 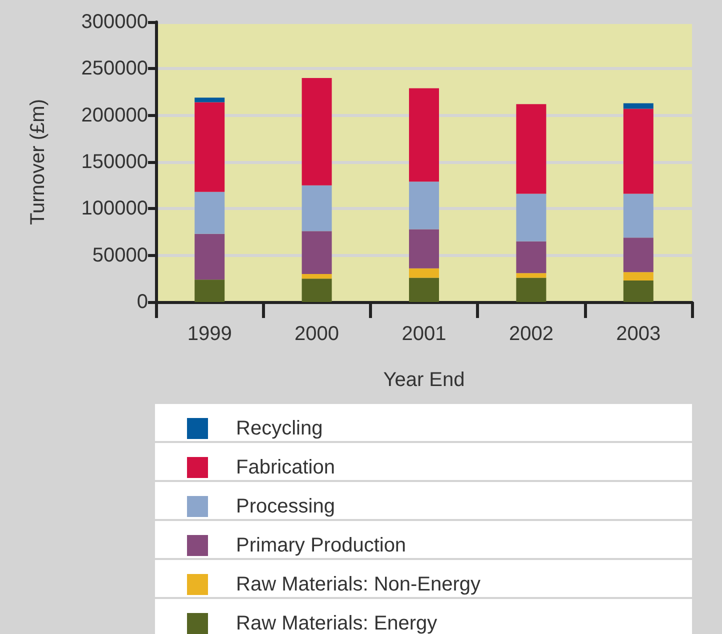 I want to click on x-axis-title: Year End, so click(x=424, y=380).